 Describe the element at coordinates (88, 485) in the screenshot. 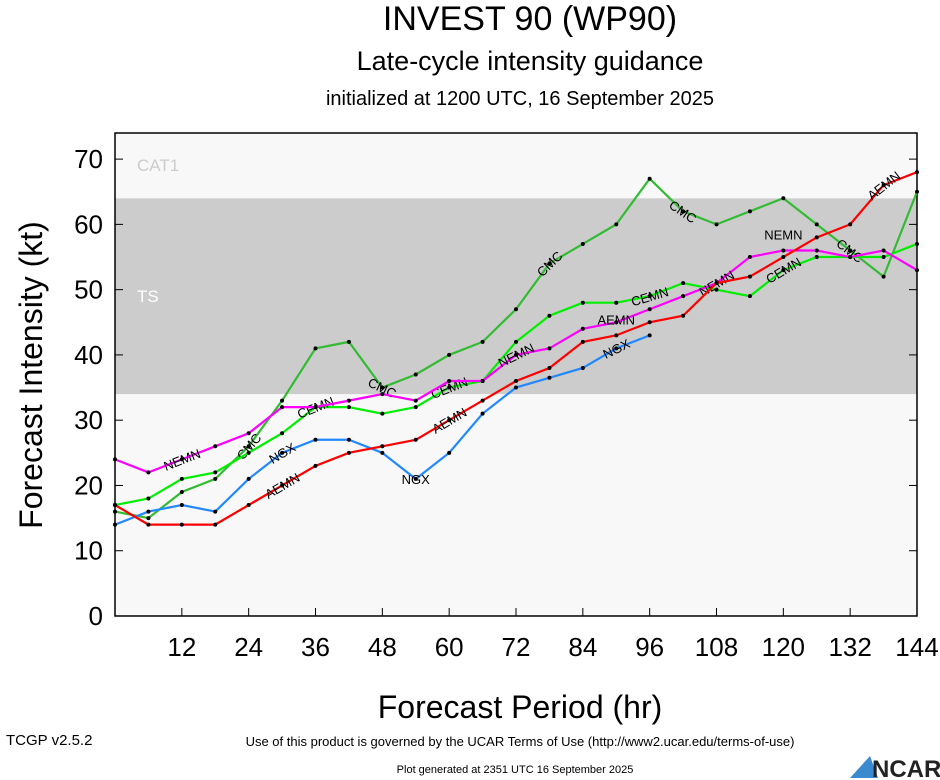

I see `y-tick-label: 20` at that location.